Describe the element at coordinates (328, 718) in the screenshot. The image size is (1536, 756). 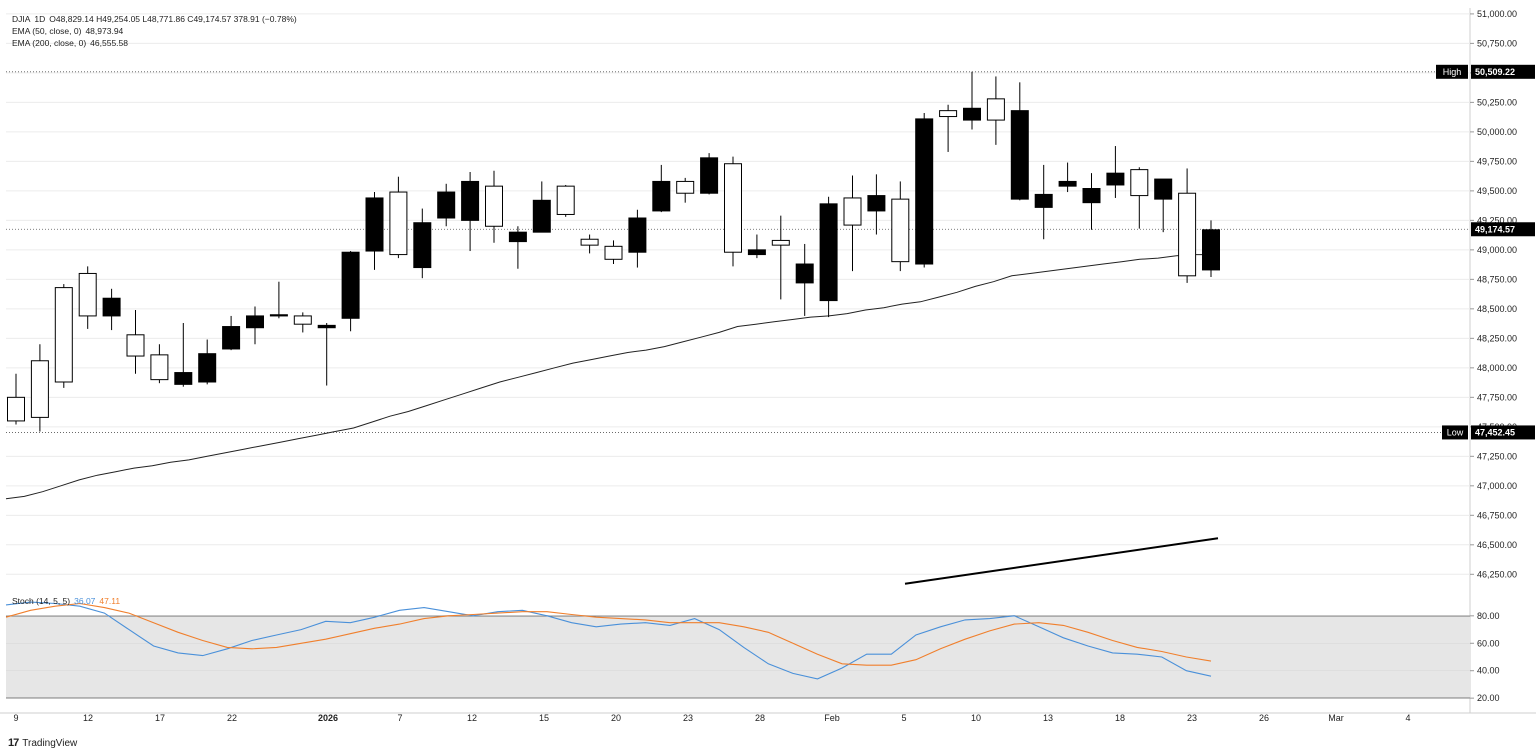
I see `x-tick-label: 2026` at that location.